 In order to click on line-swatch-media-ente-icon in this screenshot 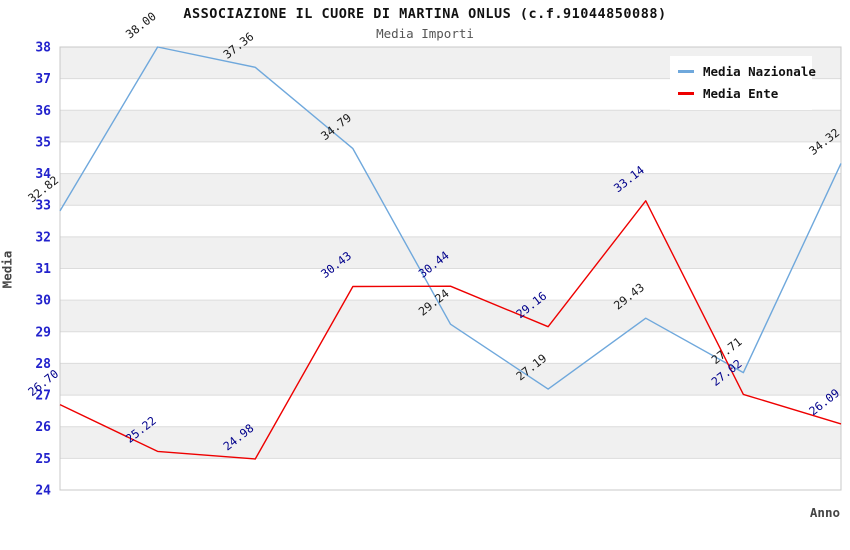, I will do `click(686, 93)`.